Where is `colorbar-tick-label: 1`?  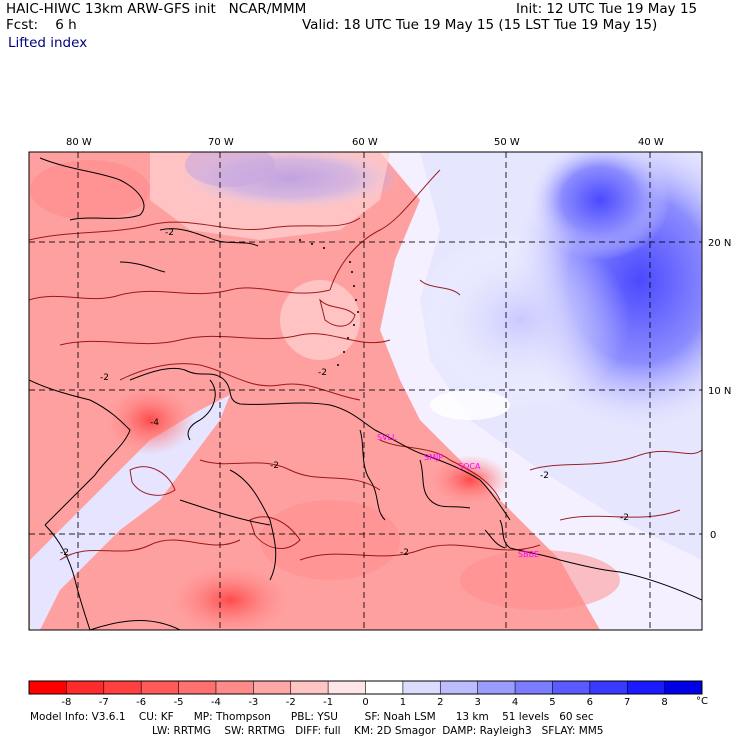 colorbar-tick-label: 1 is located at coordinates (403, 702).